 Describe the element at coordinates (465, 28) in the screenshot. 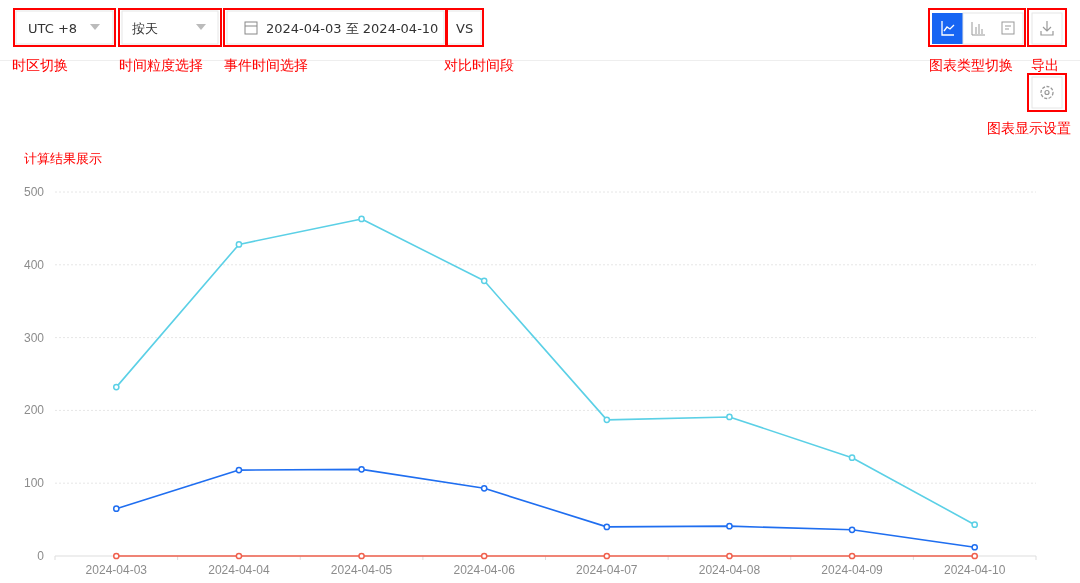

I see `text: VS` at that location.